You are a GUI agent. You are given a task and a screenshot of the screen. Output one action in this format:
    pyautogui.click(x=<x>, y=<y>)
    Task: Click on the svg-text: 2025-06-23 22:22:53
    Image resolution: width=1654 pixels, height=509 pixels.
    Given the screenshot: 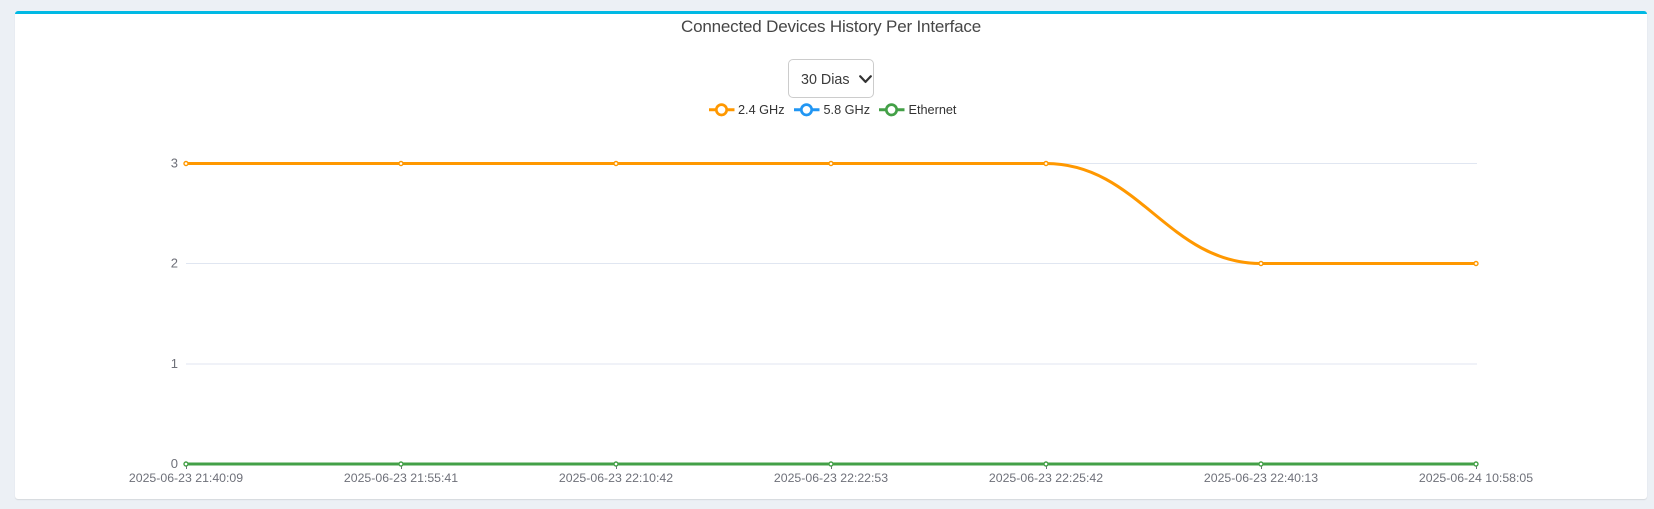 What is the action you would take?
    pyautogui.click(x=831, y=478)
    